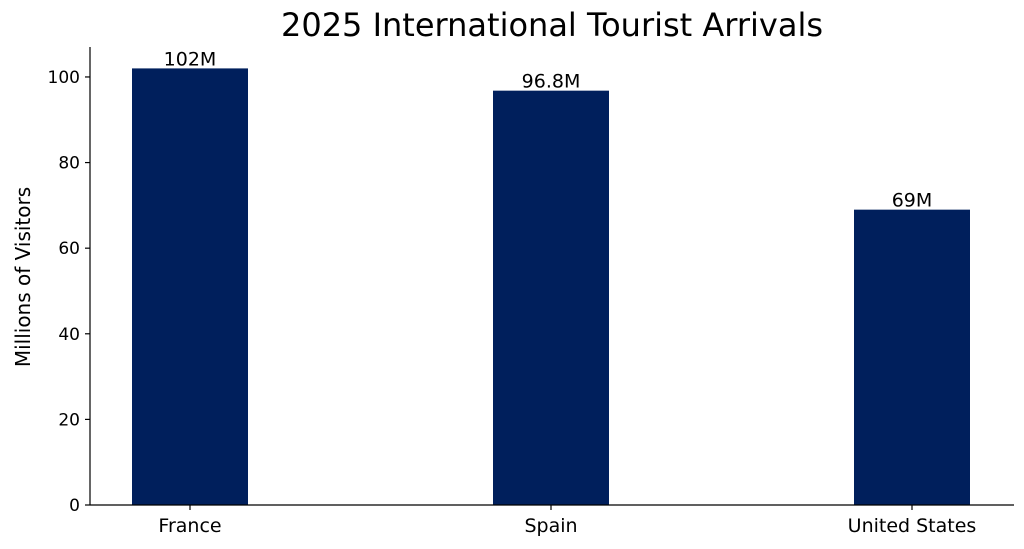 The width and height of the screenshot is (1024, 549). Describe the element at coordinates (74, 506) in the screenshot. I see `y-tick-label: 0` at that location.